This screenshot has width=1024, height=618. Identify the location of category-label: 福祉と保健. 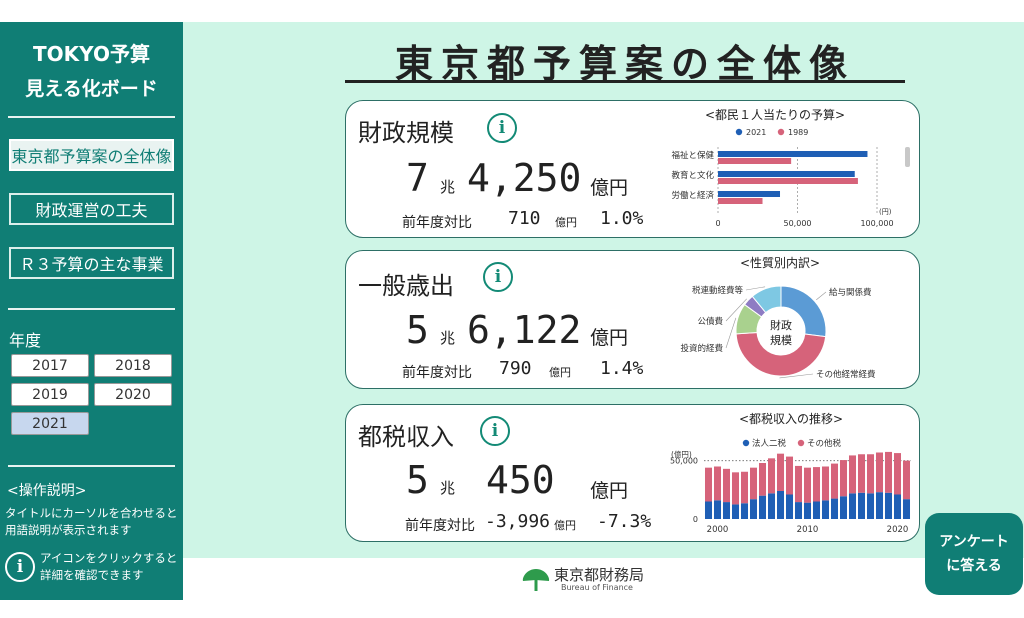
(692, 155).